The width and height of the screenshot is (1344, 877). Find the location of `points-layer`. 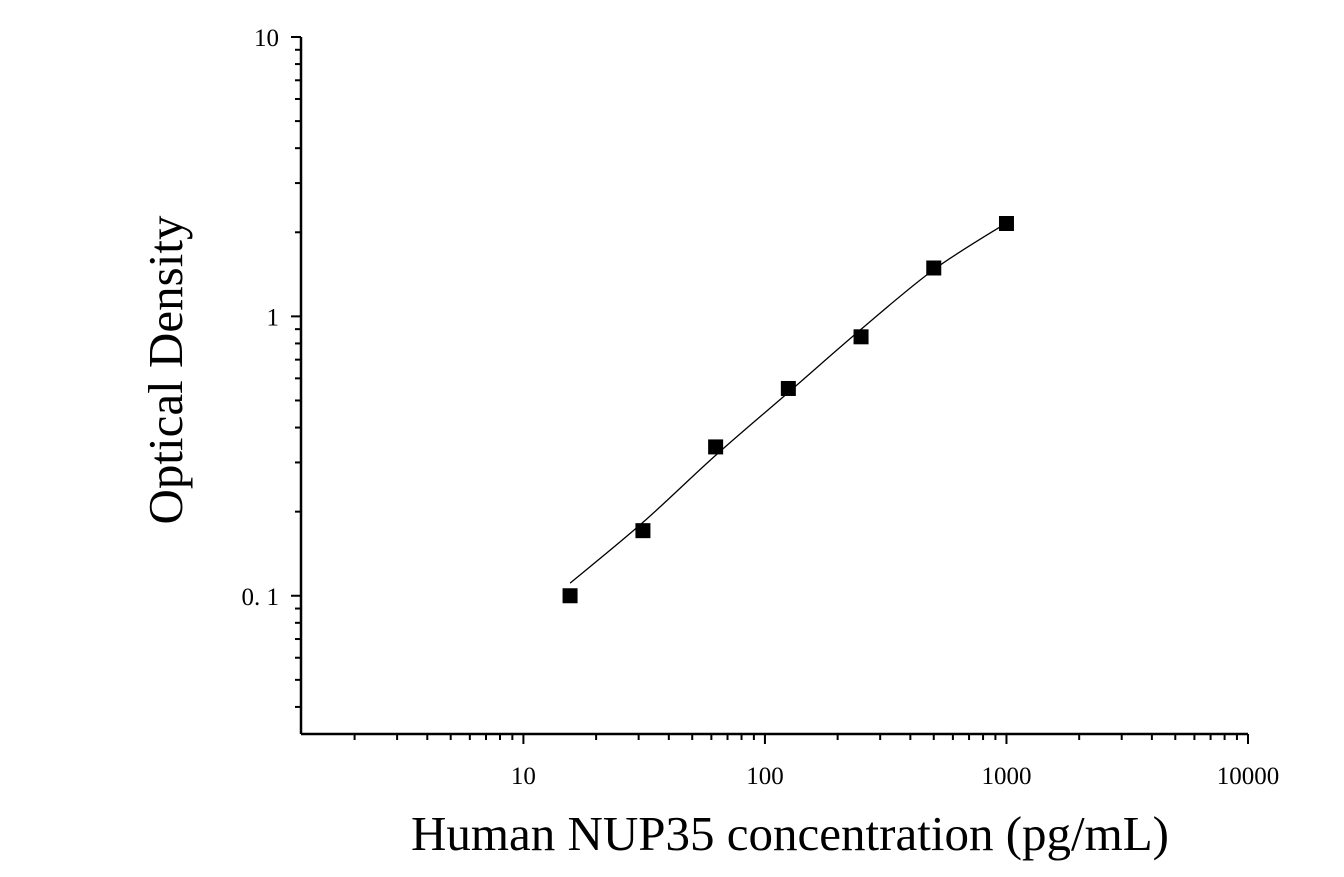

points-layer is located at coordinates (788, 410).